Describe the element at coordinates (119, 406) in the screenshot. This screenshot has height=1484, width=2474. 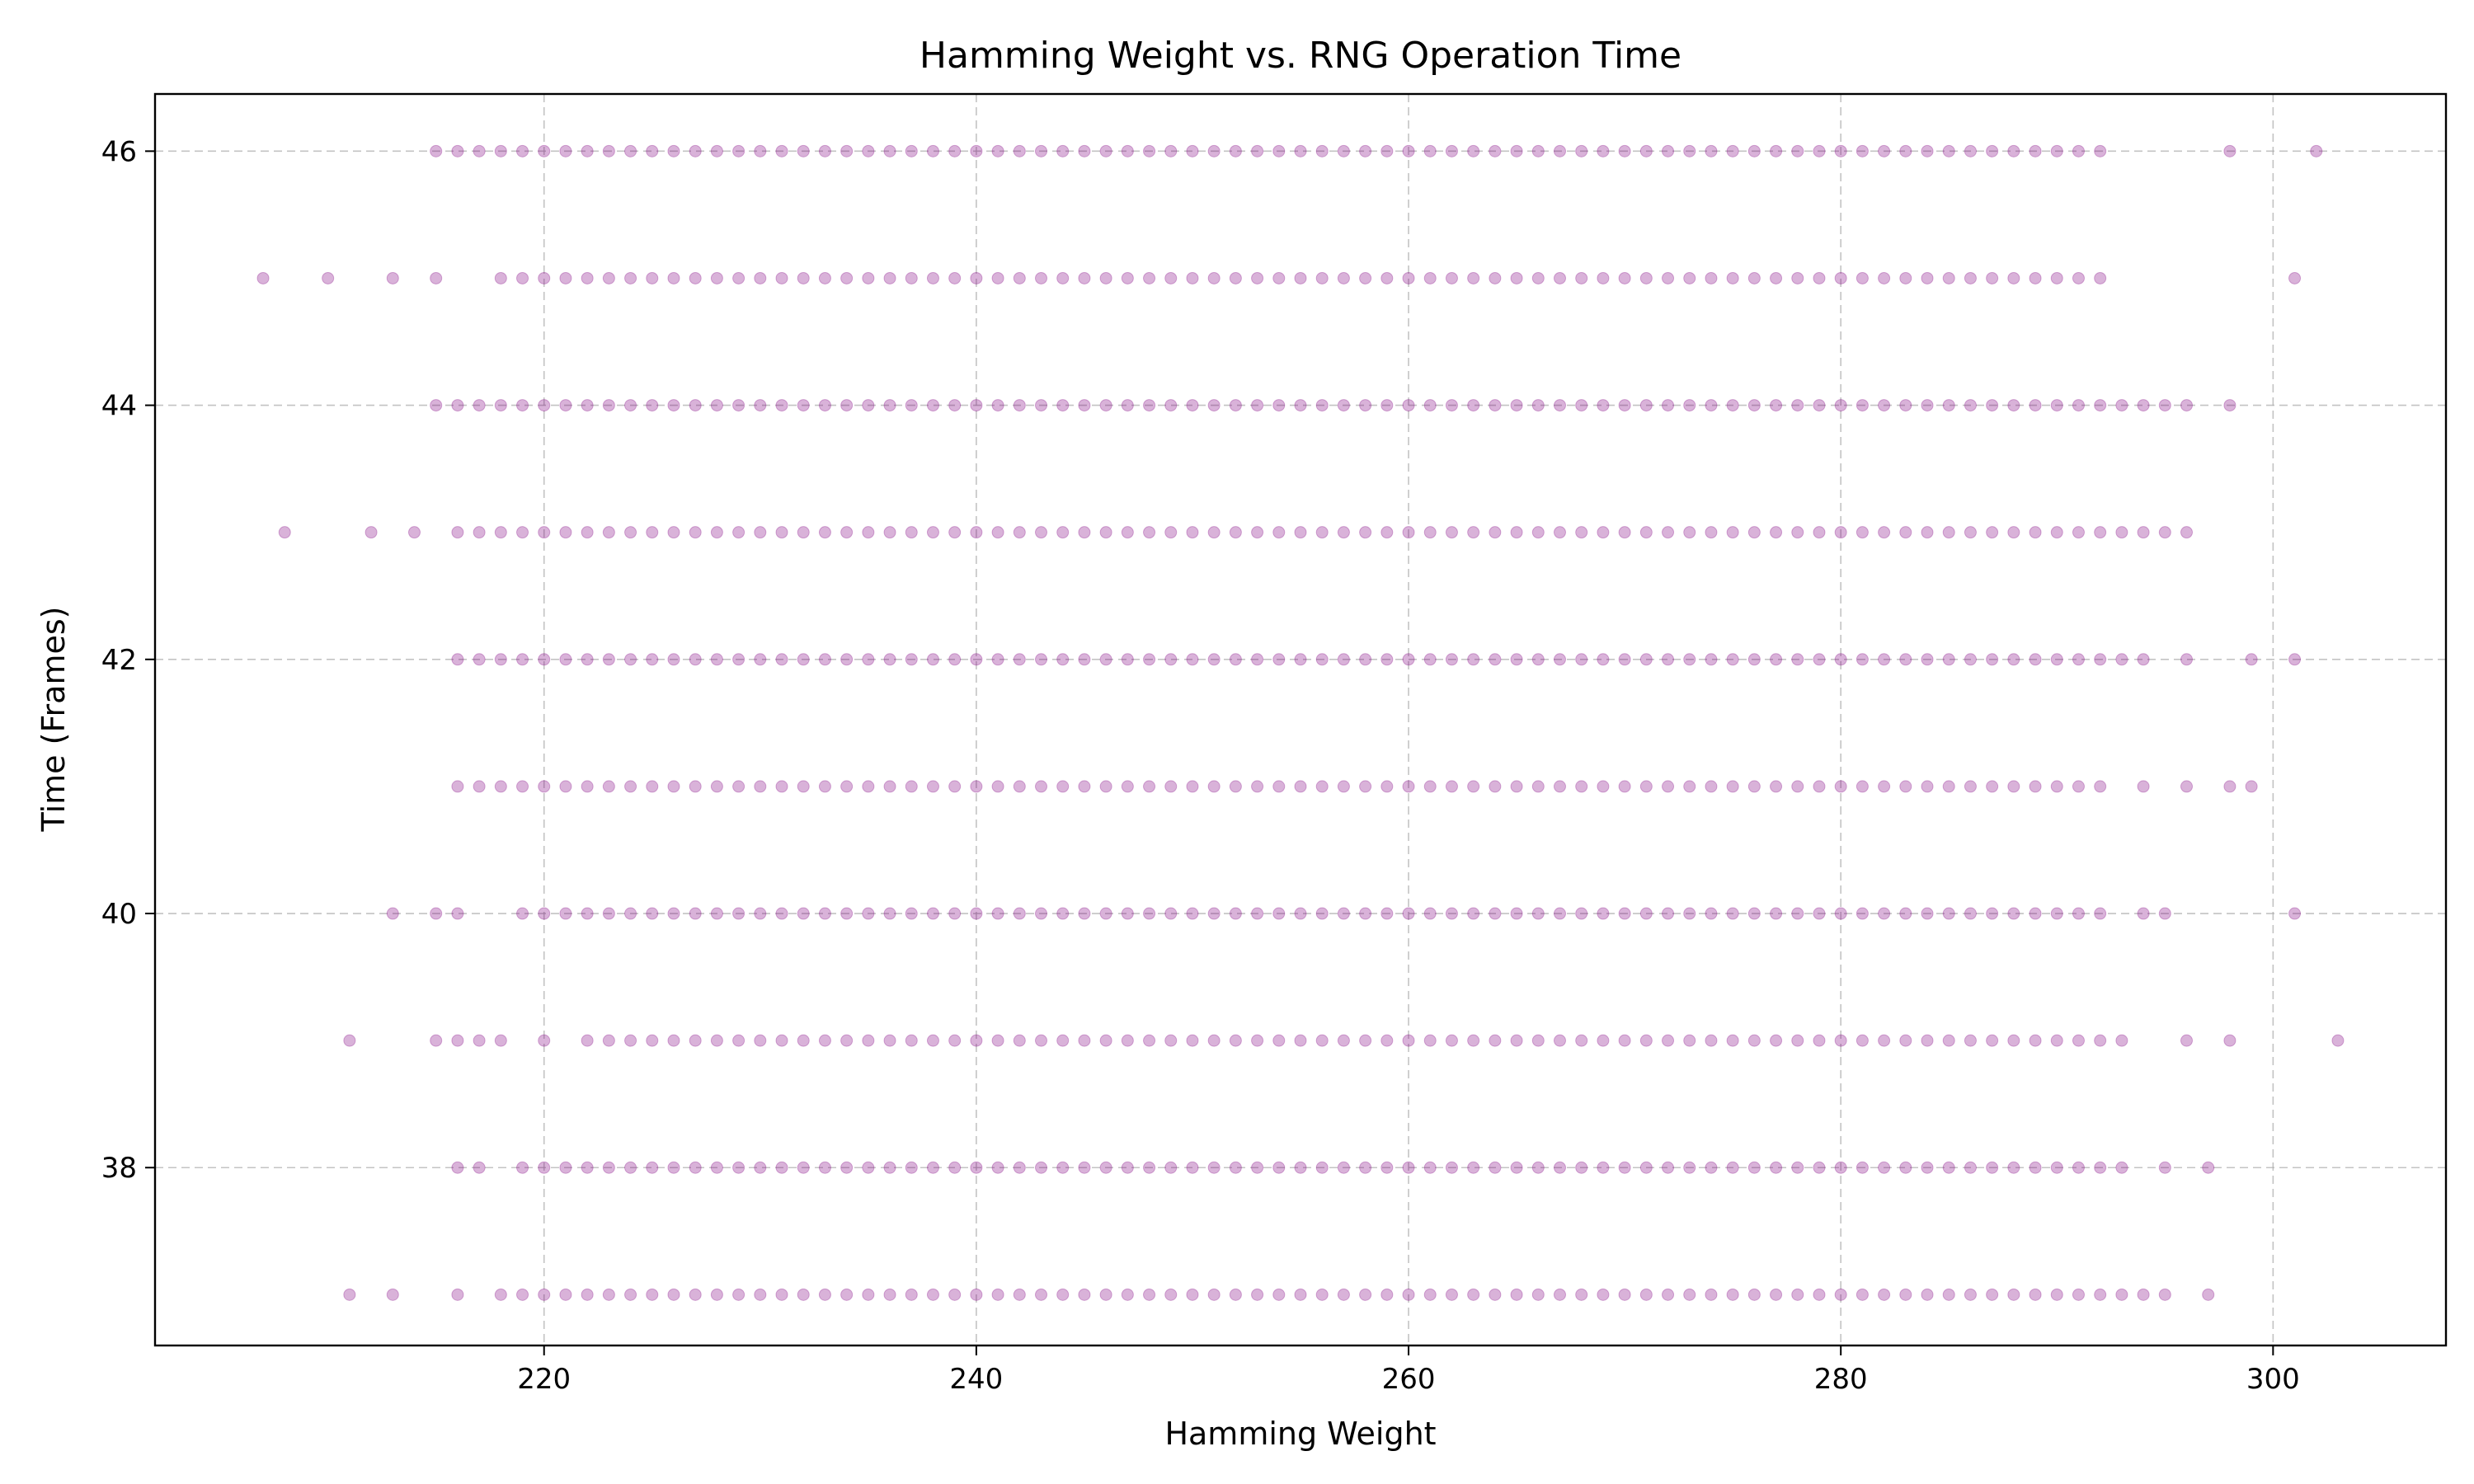
I see `y-tick-label: 44` at that location.